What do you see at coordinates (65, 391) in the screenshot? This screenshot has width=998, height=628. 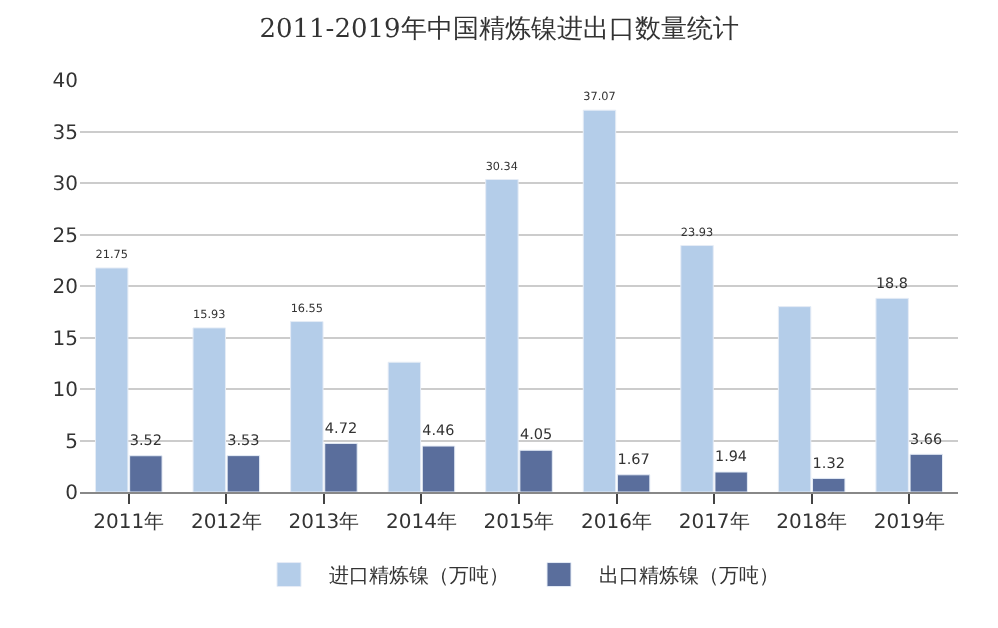 I see `y-tick-label: 10` at bounding box center [65, 391].